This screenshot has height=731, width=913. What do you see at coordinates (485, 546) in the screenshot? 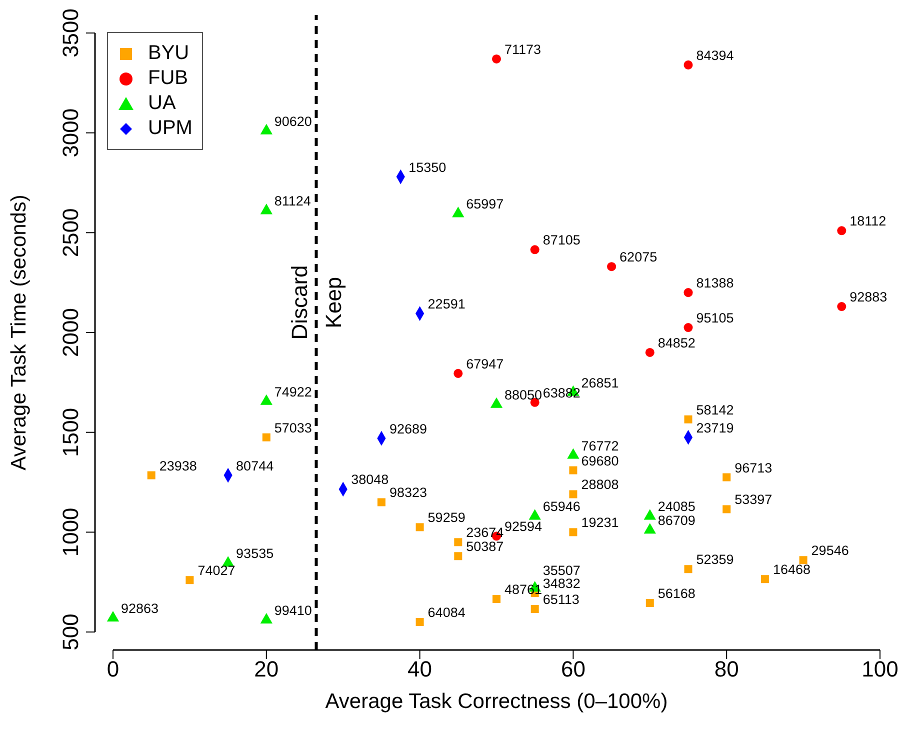
I see `annotation: 50387` at bounding box center [485, 546].